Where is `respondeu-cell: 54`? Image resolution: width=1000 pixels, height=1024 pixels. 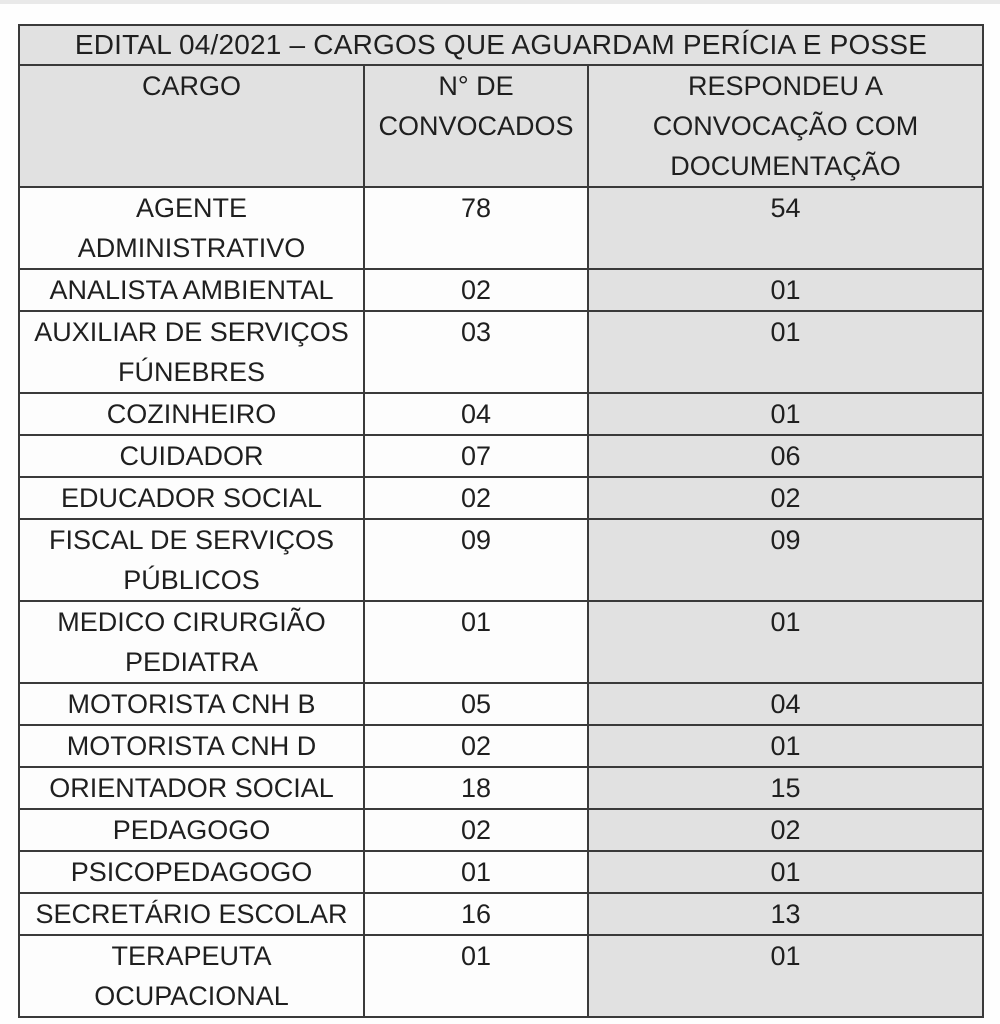 respondeu-cell: 54 is located at coordinates (785, 228).